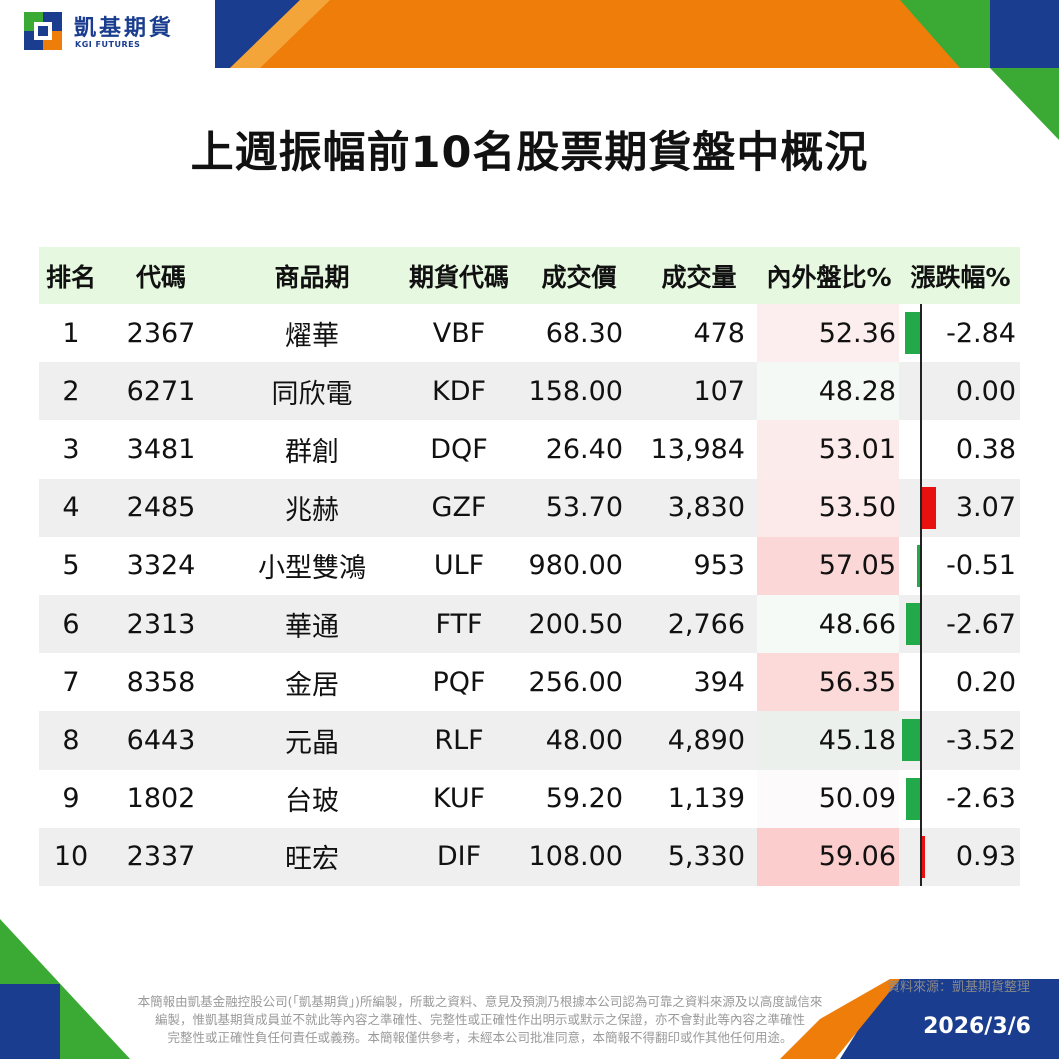  Describe the element at coordinates (706, 624) in the screenshot. I see `volume-cell: 2,766` at that location.